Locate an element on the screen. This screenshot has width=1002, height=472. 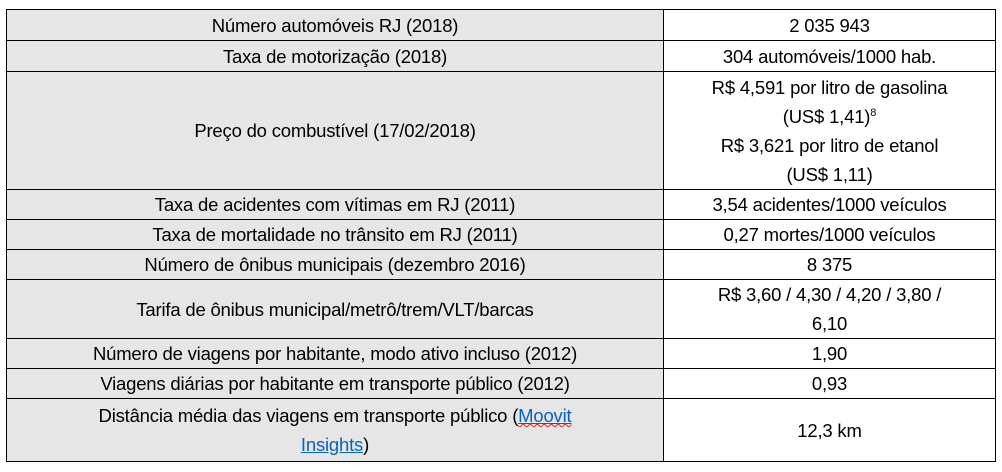
row-value: 0,27 mortes/1000 veículos is located at coordinates (829, 234).